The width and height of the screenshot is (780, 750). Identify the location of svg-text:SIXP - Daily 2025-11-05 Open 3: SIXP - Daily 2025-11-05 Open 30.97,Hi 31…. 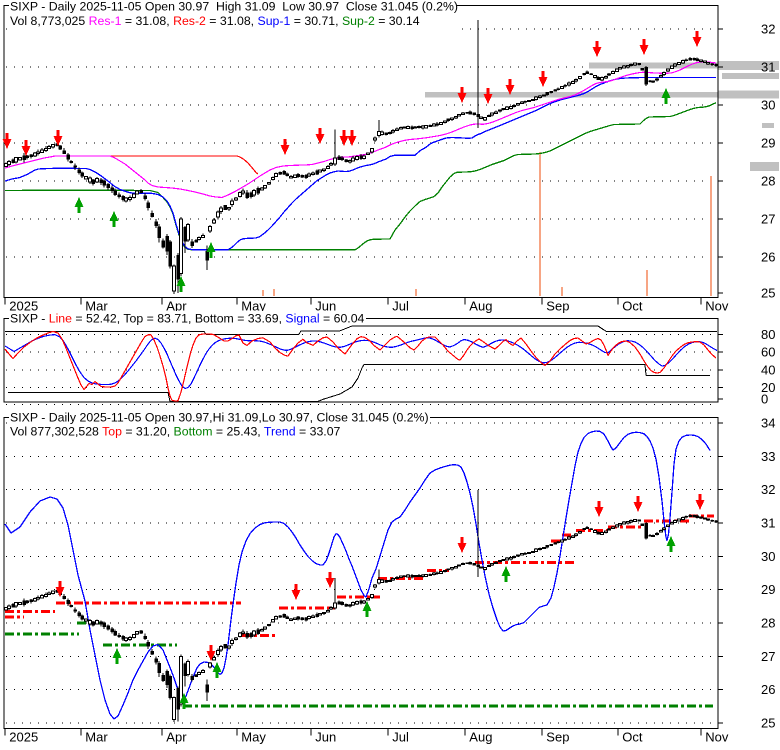
(219, 418).